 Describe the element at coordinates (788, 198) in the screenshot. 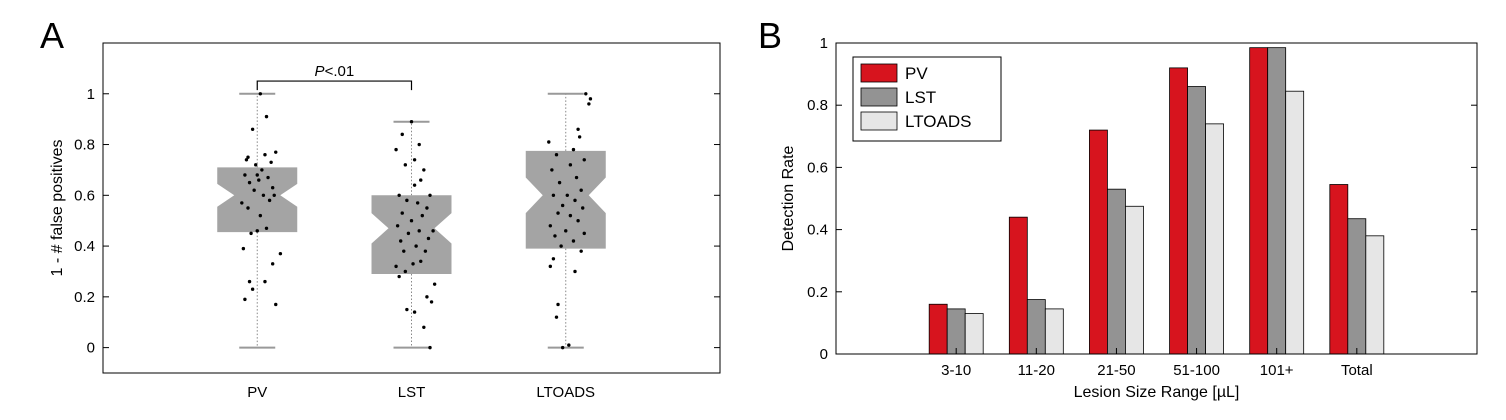

I see `panel-b-y-axis-label: Detection Rate` at that location.